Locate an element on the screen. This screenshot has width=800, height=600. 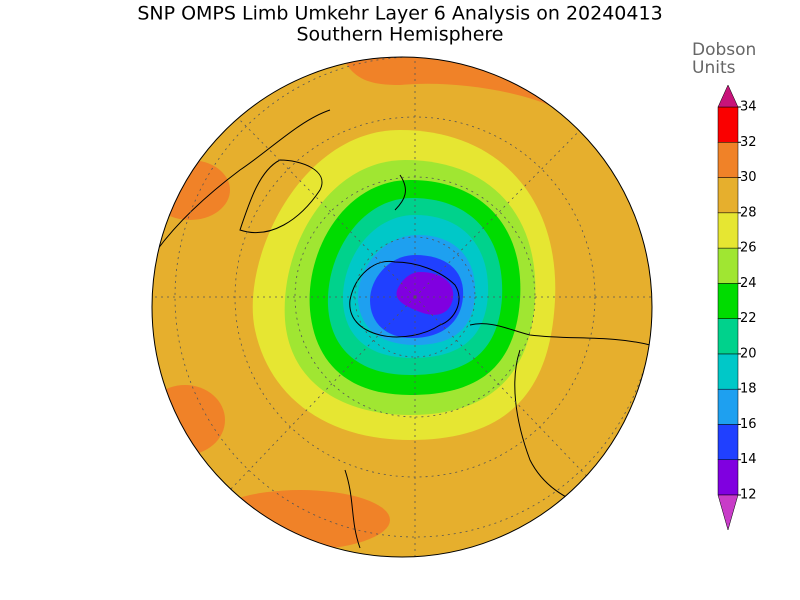
colorbar-tick-label: 34 is located at coordinates (748, 107).